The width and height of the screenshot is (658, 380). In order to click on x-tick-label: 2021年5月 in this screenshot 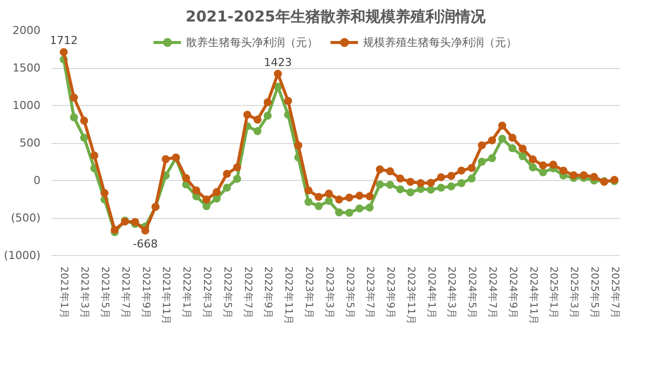, I will do `click(105, 292)`.